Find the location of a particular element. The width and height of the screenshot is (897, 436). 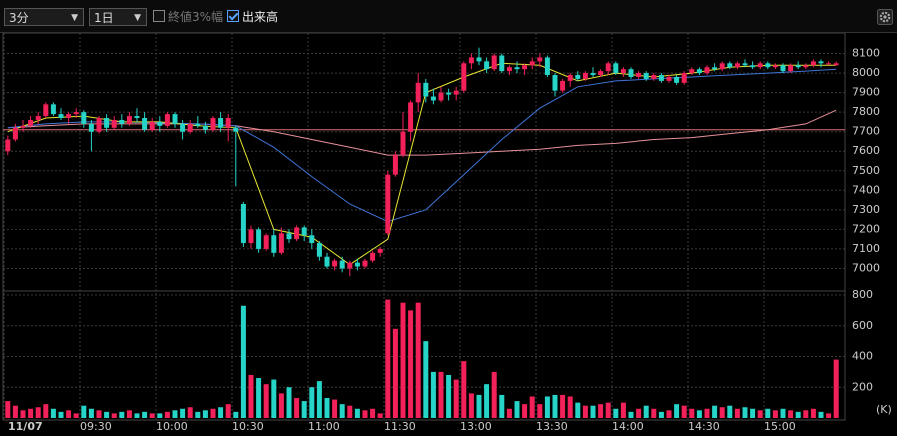

volume-checkbox: 出来高 is located at coordinates (252, 17).